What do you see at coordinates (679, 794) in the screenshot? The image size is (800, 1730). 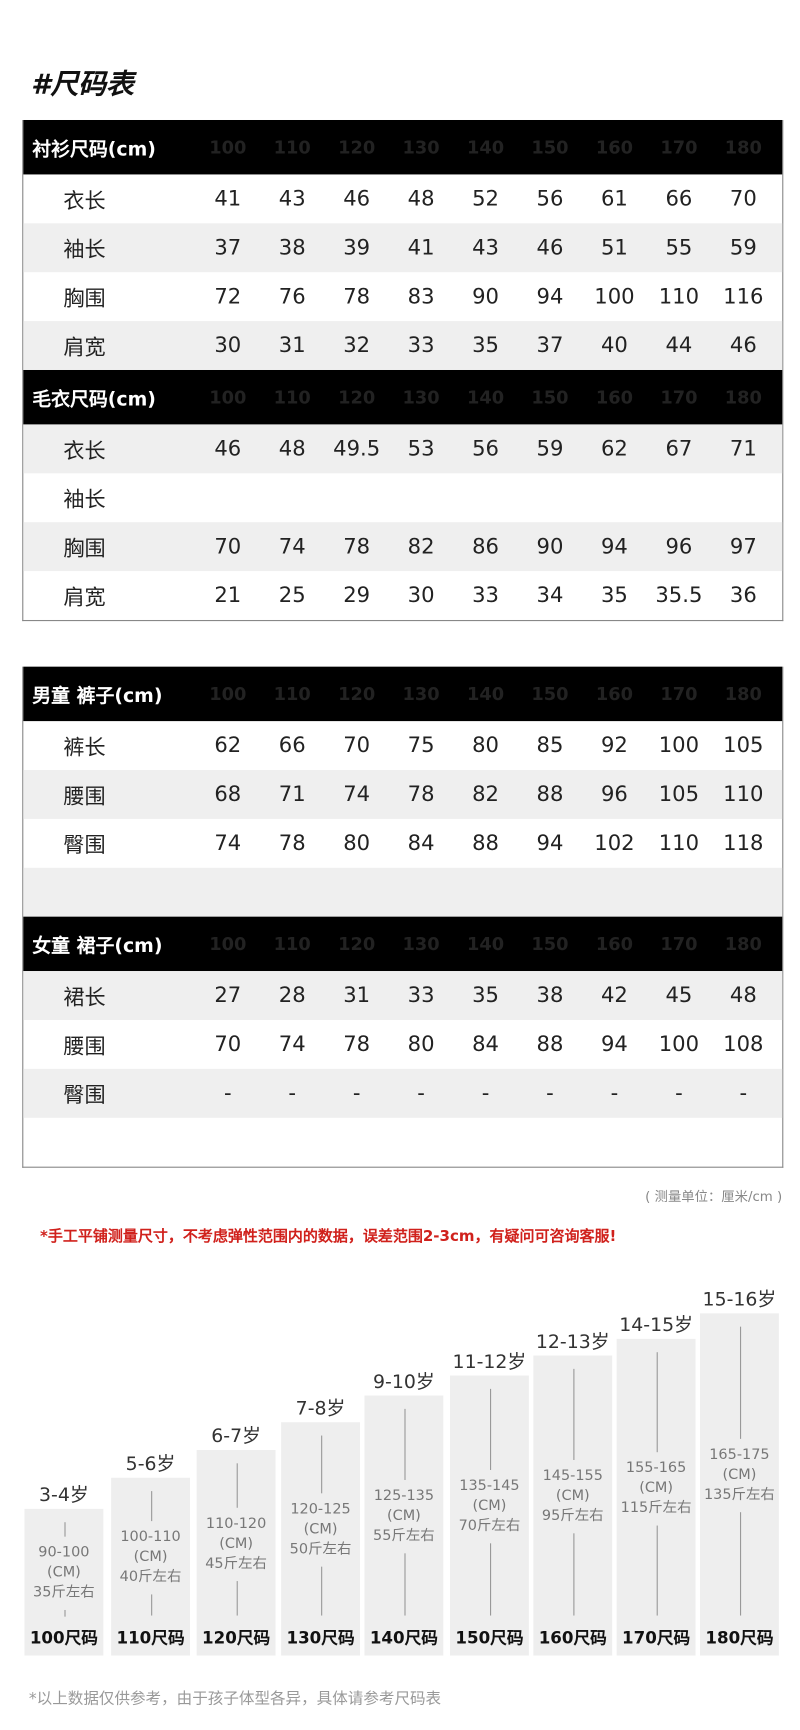 I see `cell: 105` at bounding box center [679, 794].